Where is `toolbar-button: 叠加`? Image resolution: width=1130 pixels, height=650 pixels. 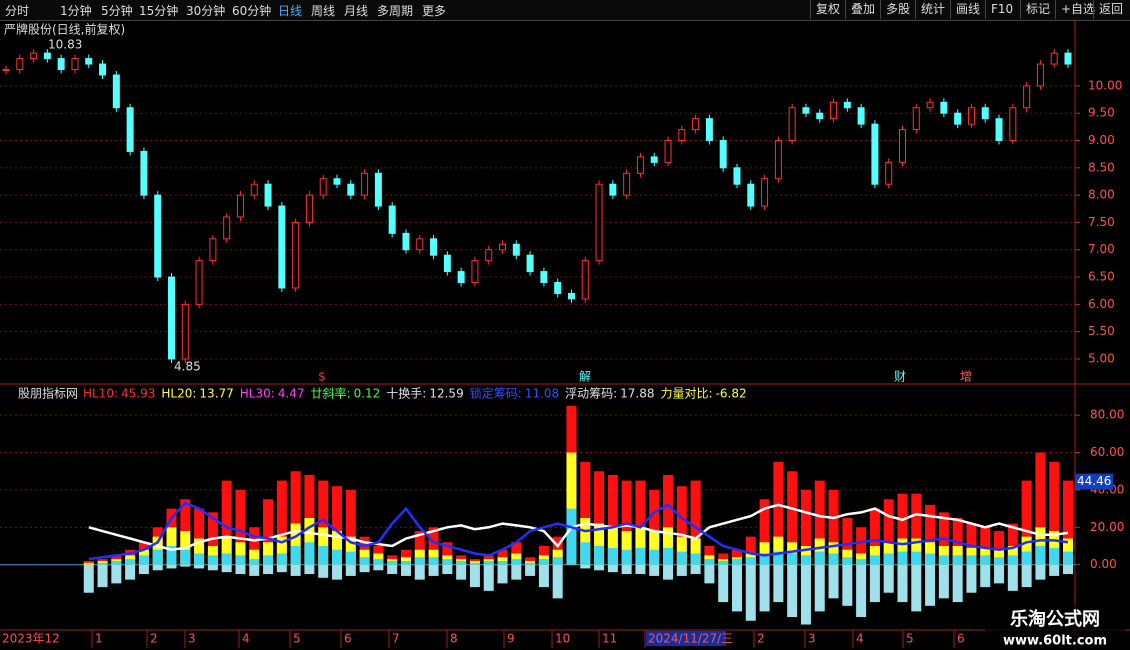 toolbar-button: 叠加 is located at coordinates (862, 9).